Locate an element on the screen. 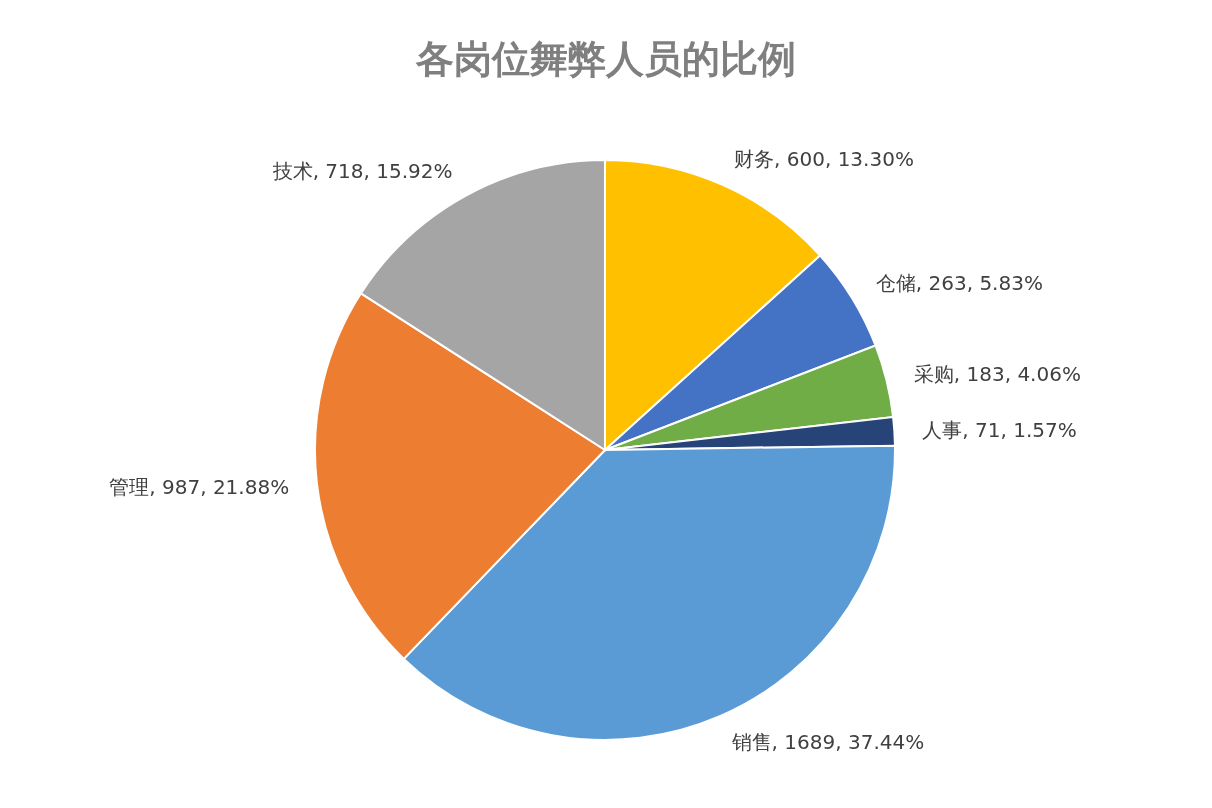 This screenshot has width=1212, height=808. slice-label: 技术, 718, 15.92% is located at coordinates (362, 170).